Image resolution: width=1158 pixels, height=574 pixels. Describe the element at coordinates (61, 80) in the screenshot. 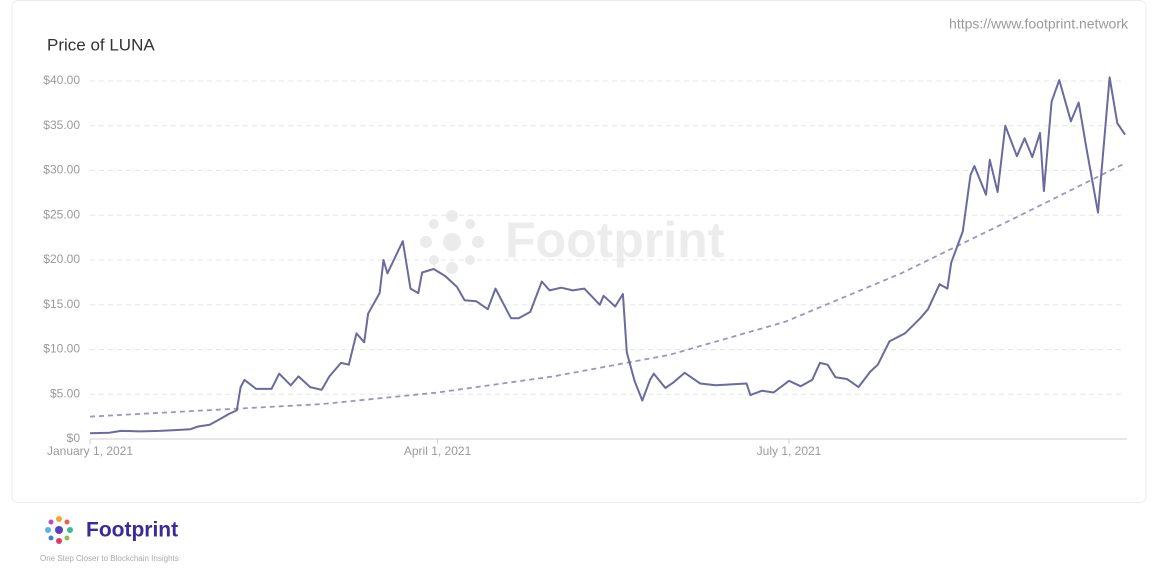

I see `y-tick-label: $40.00` at that location.